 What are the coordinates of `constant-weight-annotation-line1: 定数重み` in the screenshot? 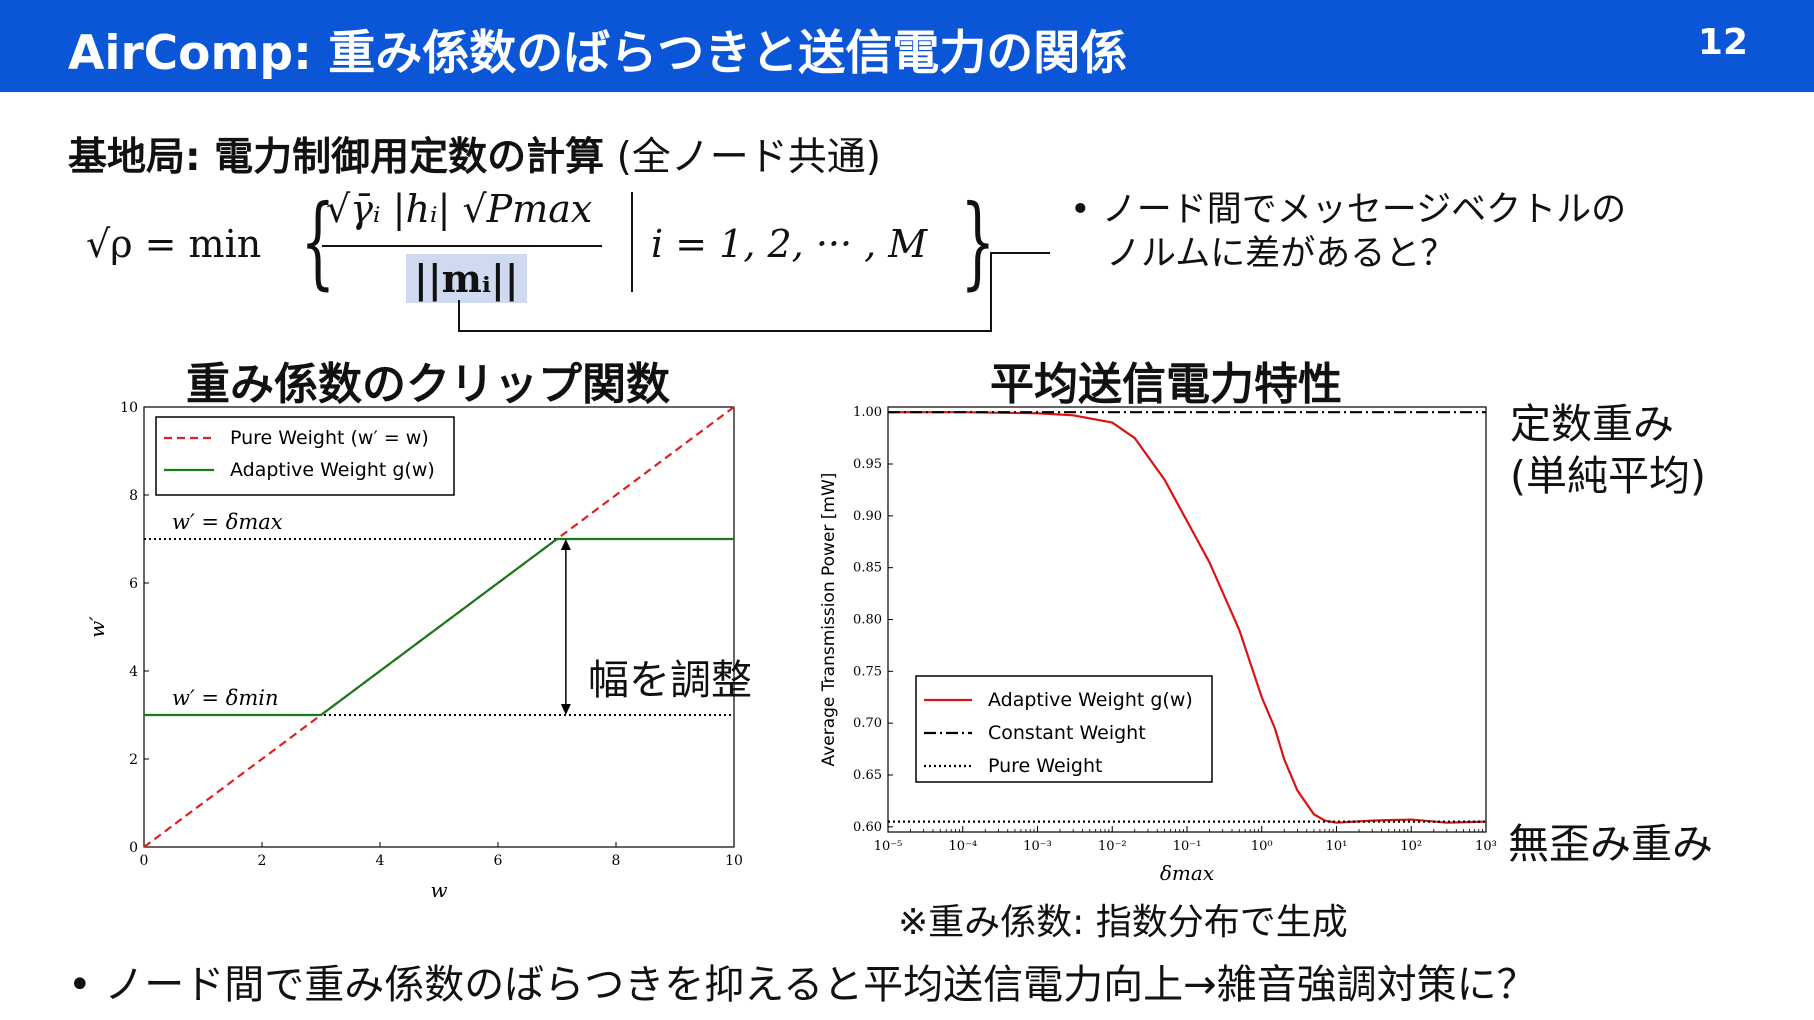 It's located at (1592, 424).